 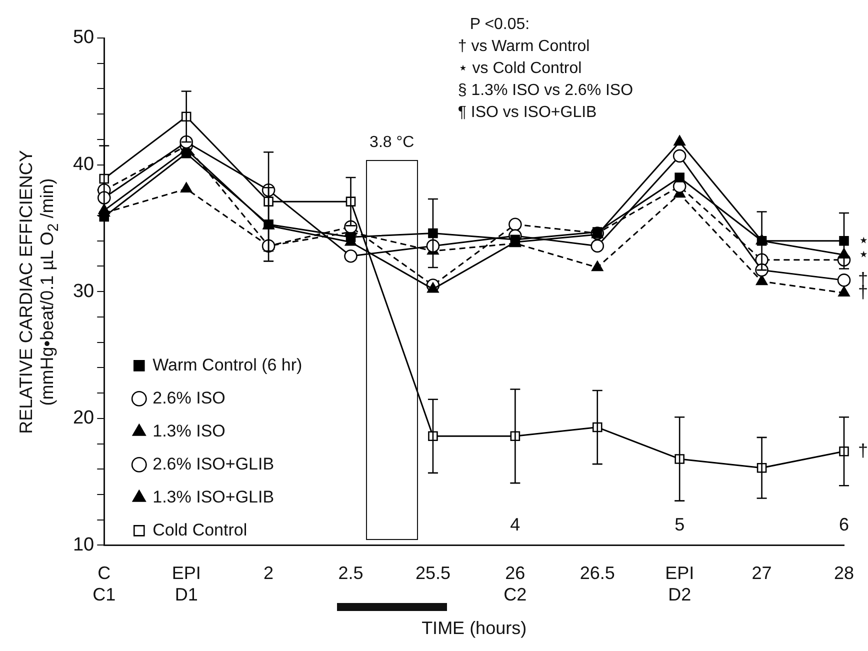 I want to click on annotation: † vs Warm Control, so click(x=524, y=47).